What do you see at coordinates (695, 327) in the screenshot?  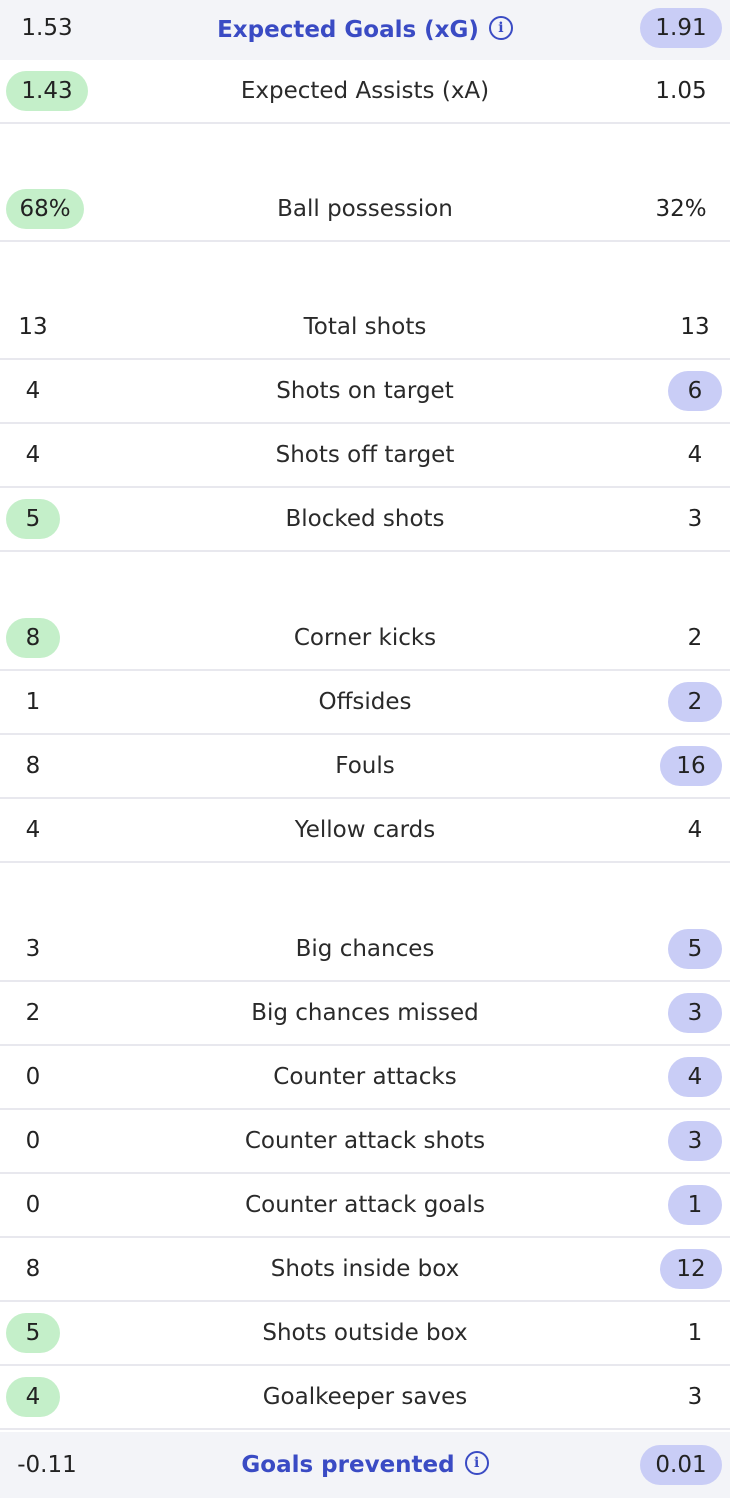 I see `away-value: 13` at bounding box center [695, 327].